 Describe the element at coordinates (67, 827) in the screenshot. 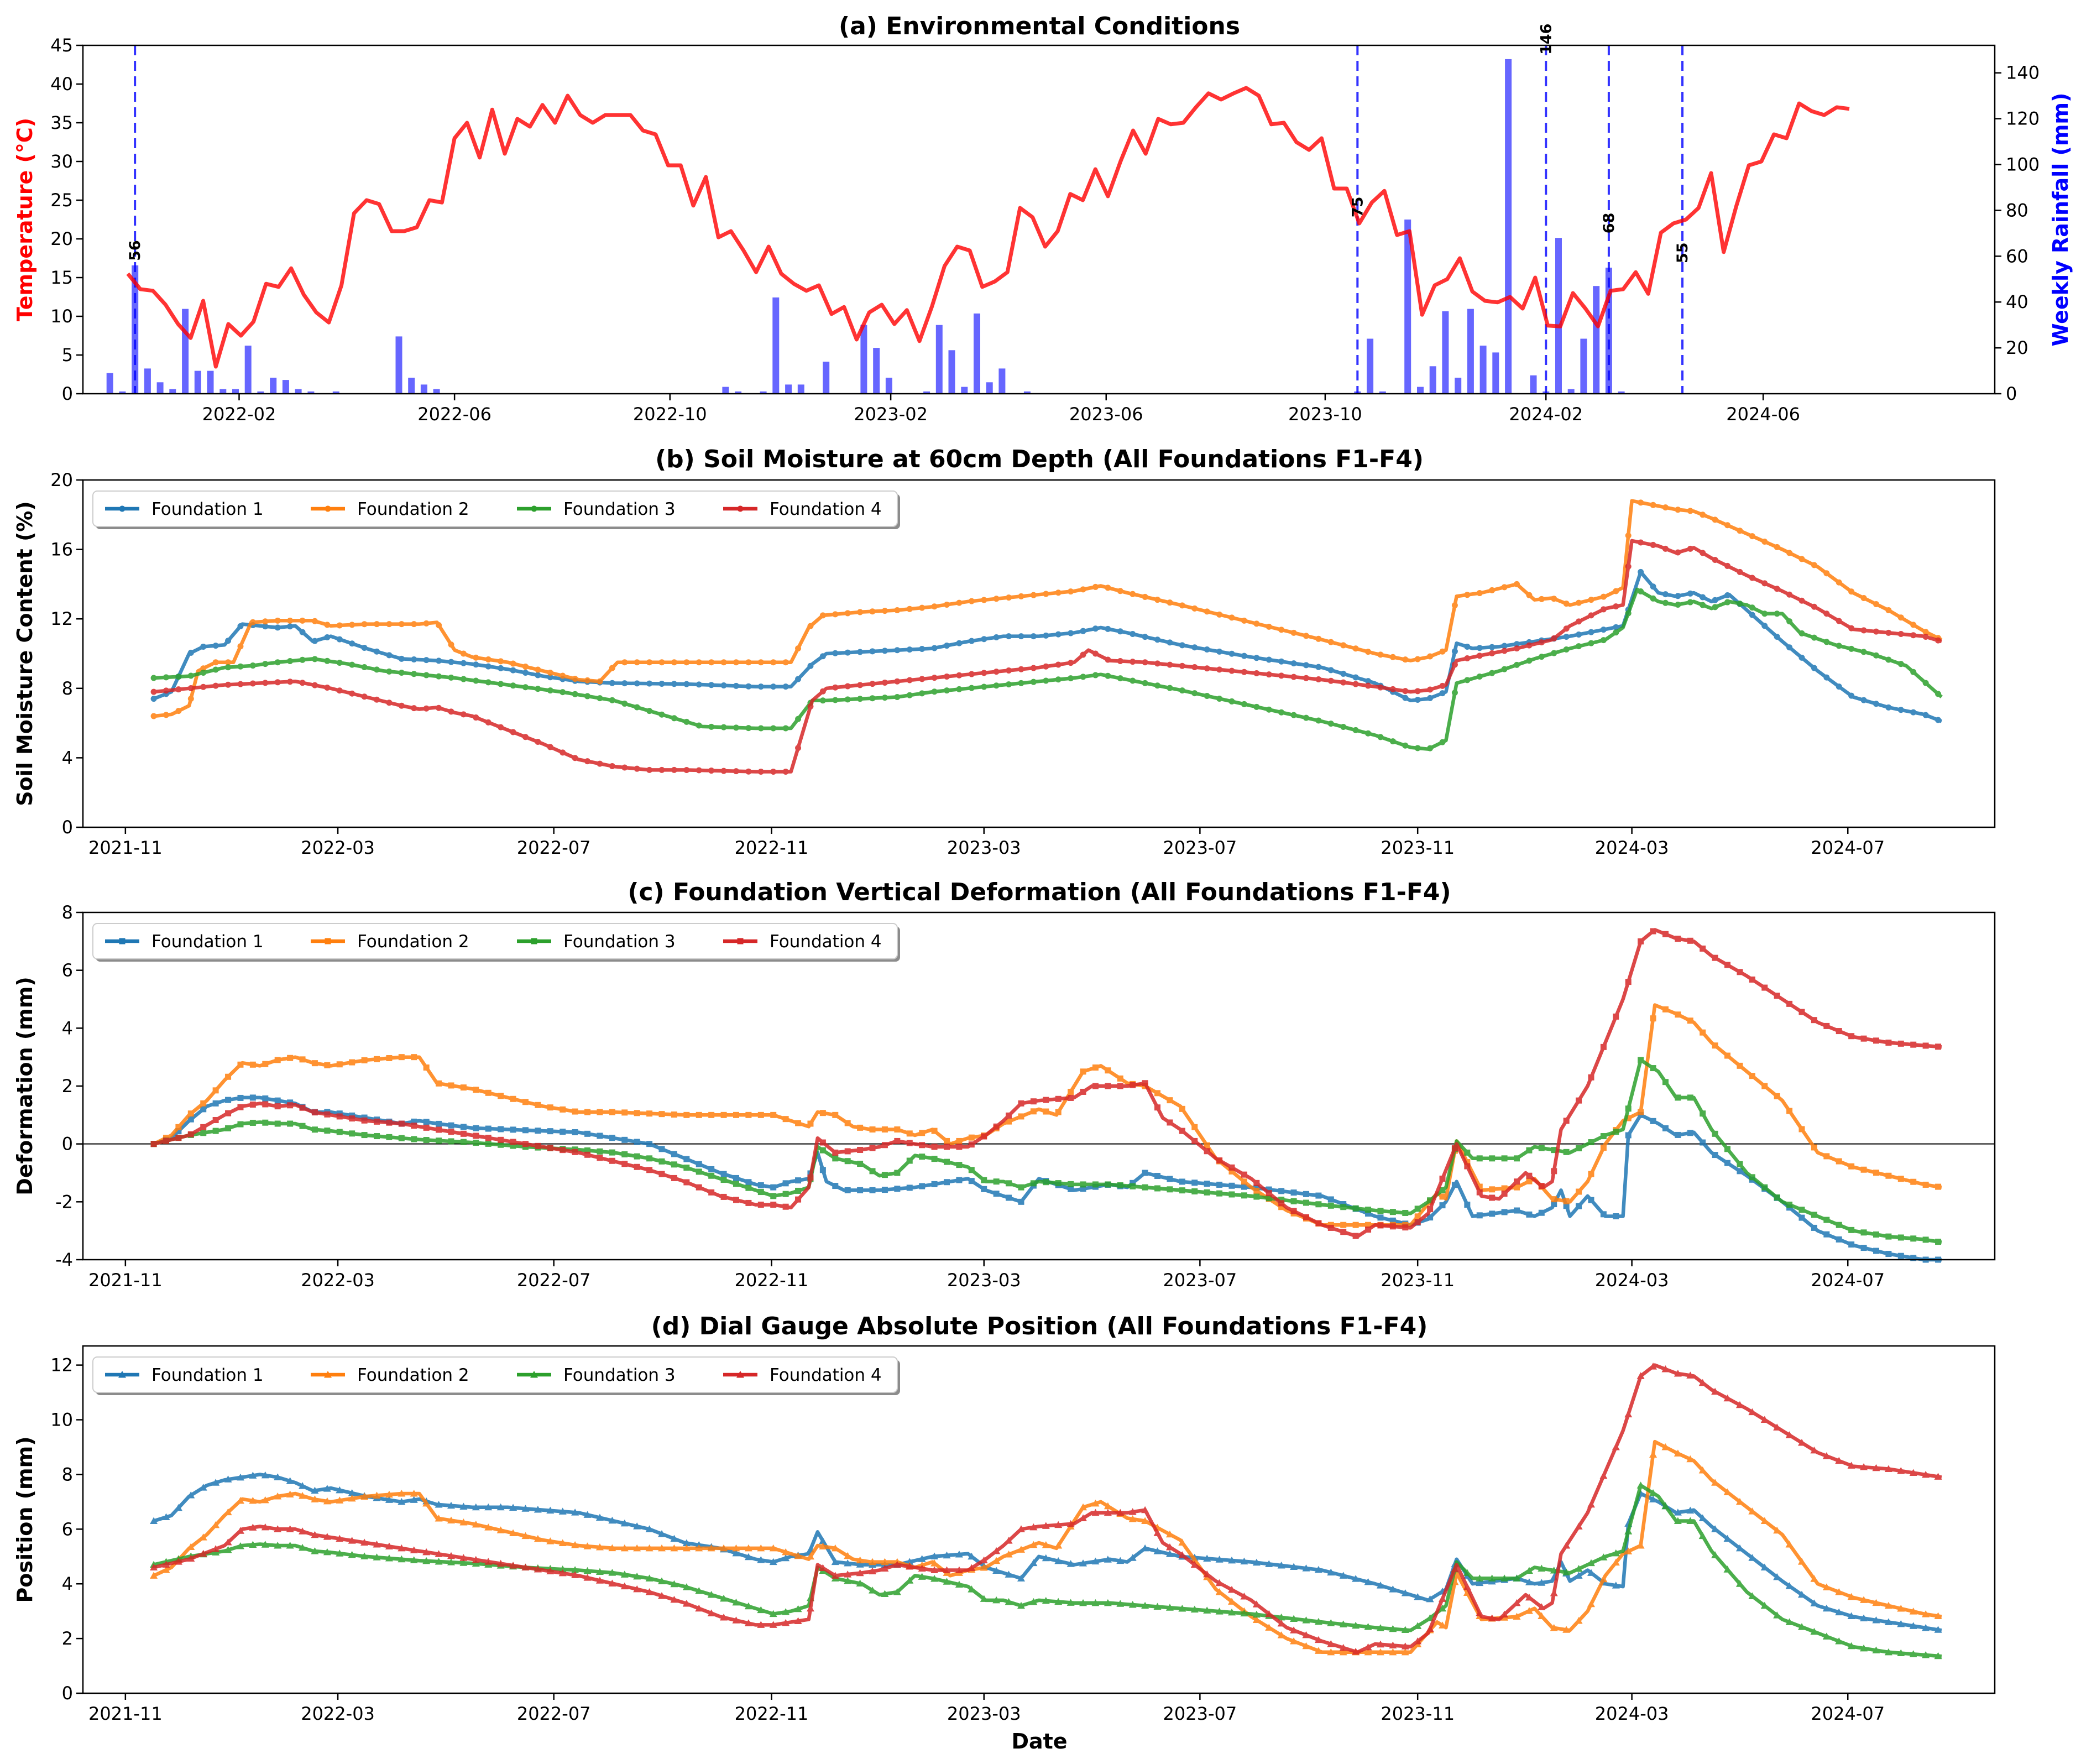

I see `y-tick-label: 0` at that location.